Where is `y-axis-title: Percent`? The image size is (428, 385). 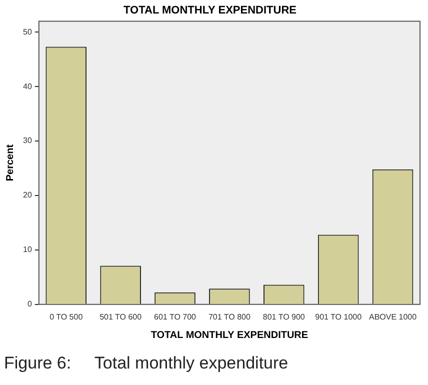 y-axis-title: Percent is located at coordinates (10, 163).